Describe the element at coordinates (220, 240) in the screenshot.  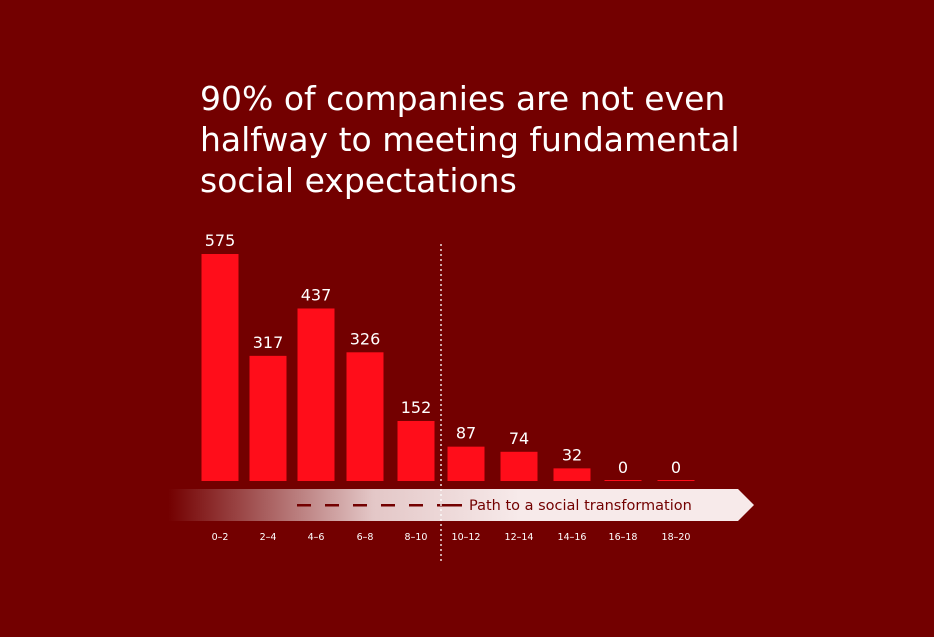
I see `value-label-0: 575` at that location.